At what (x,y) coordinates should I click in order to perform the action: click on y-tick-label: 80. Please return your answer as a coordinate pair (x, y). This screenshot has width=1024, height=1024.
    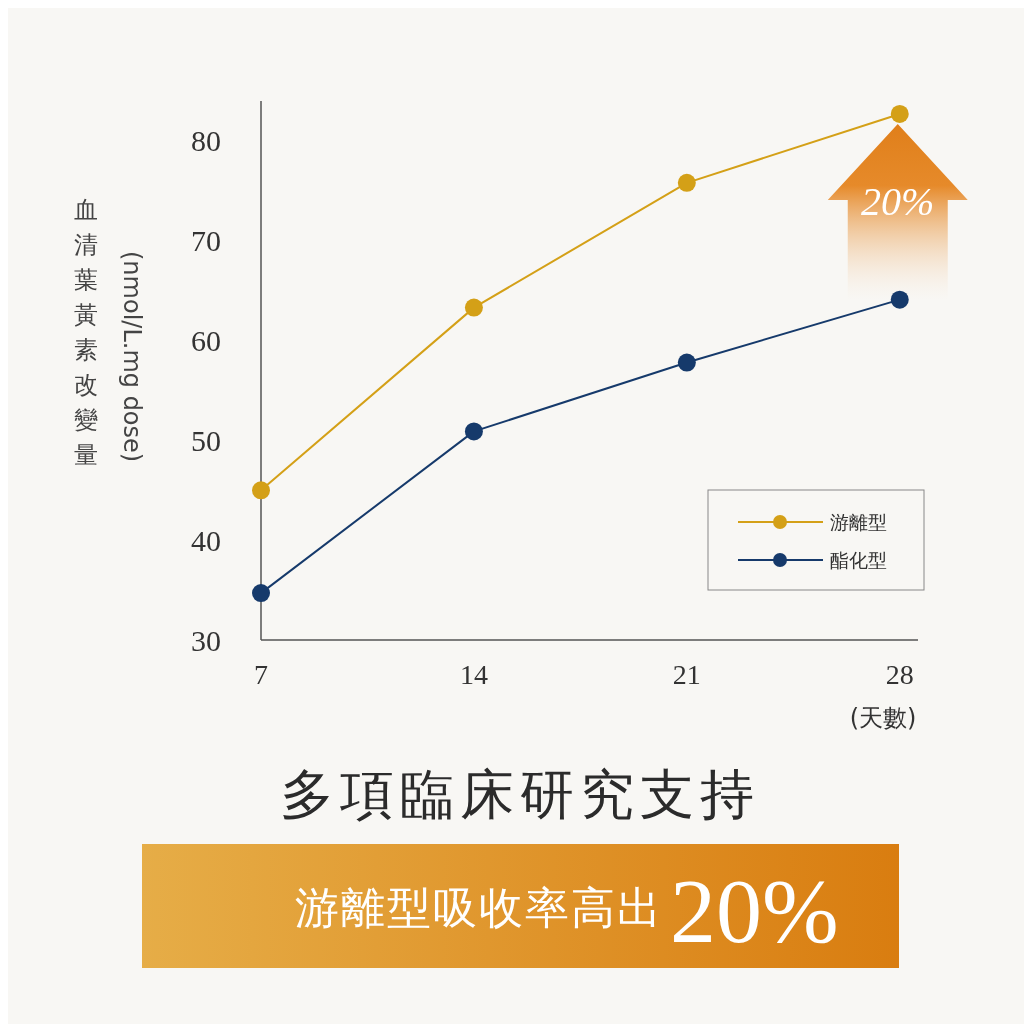
    Looking at the image, I should click on (206, 141).